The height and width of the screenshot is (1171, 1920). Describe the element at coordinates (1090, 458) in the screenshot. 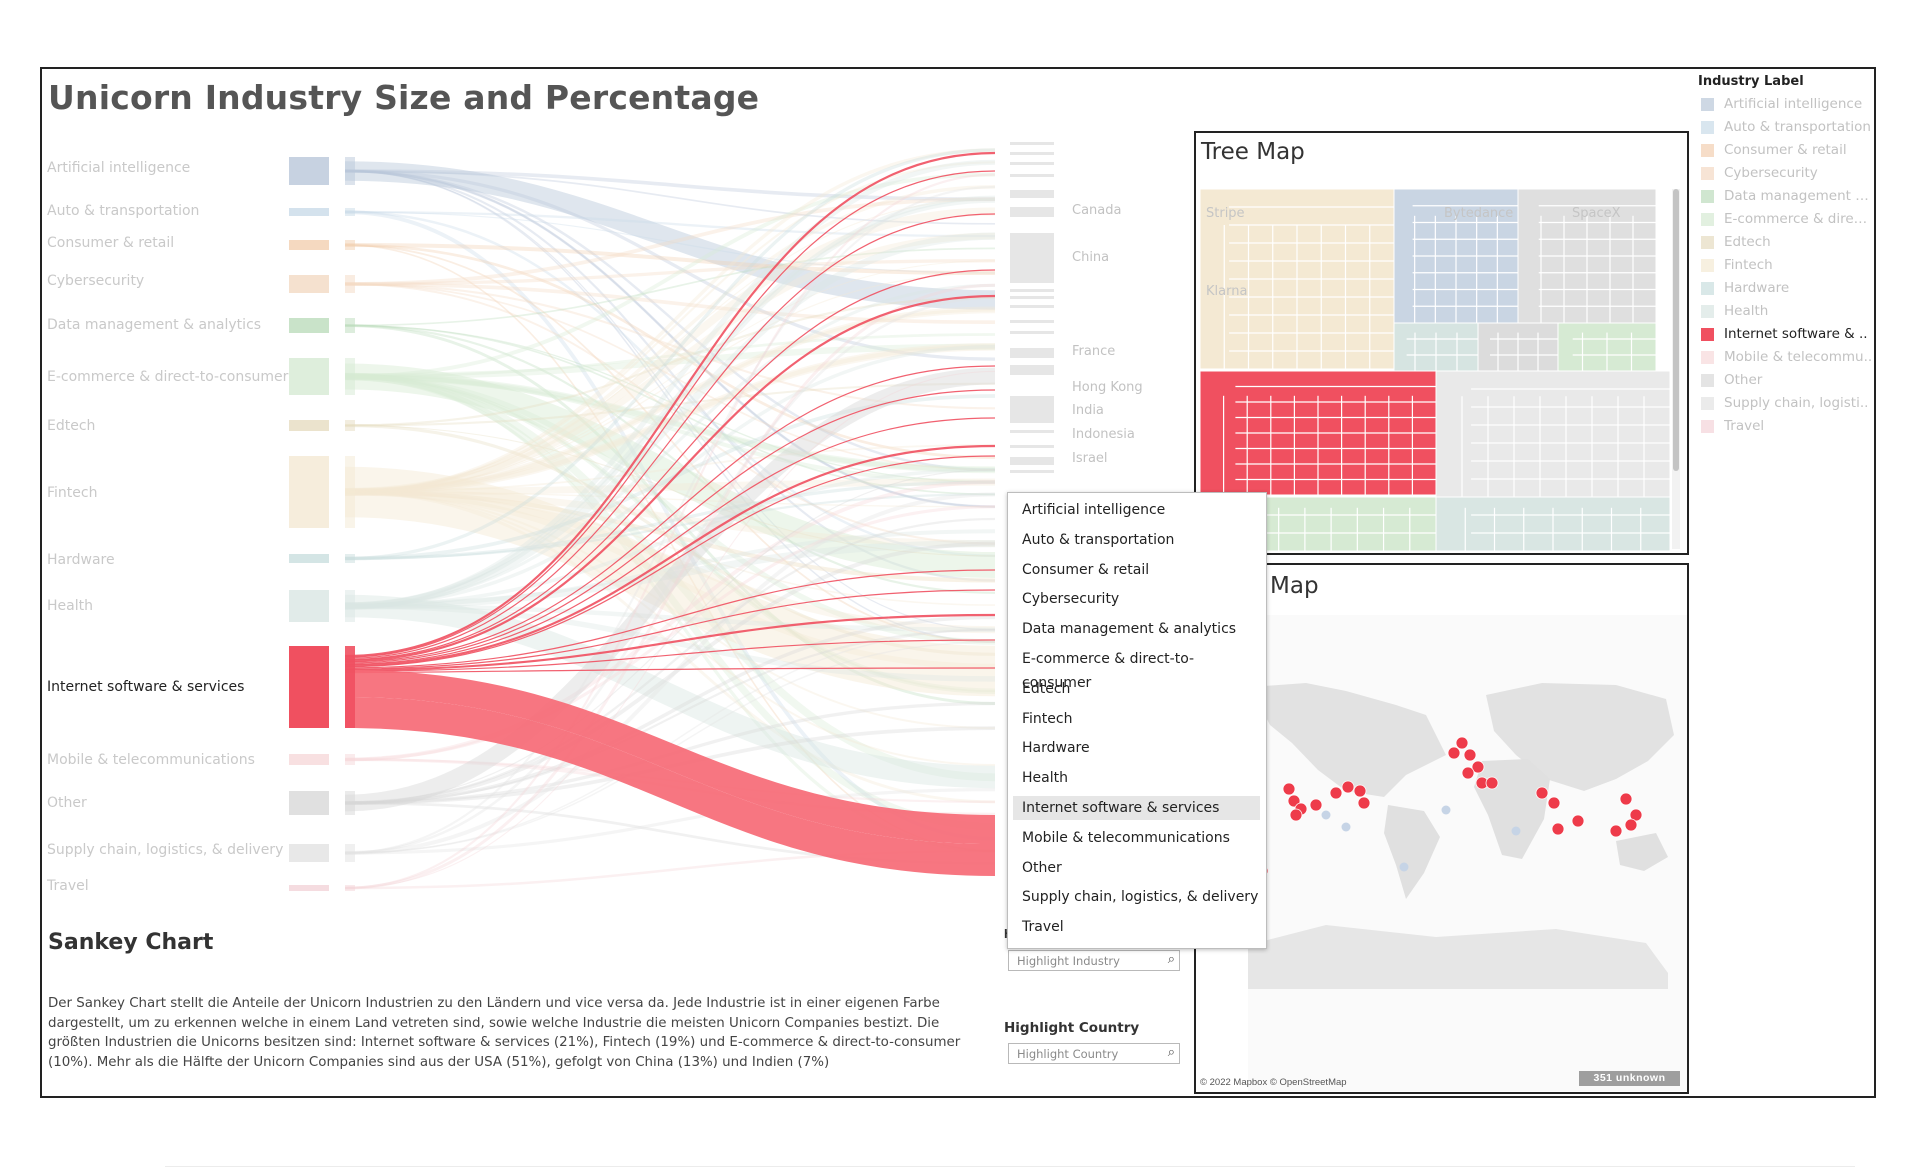

I see `country-label: Israel` at that location.